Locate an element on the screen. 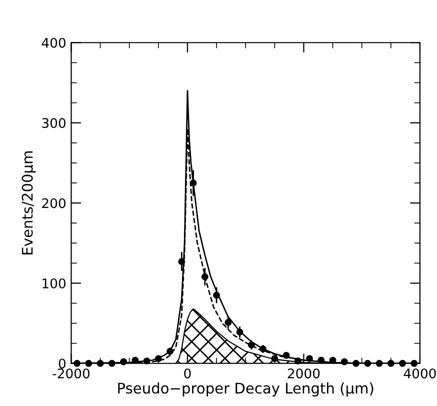  y-tick-label: 0 is located at coordinates (62, 363).